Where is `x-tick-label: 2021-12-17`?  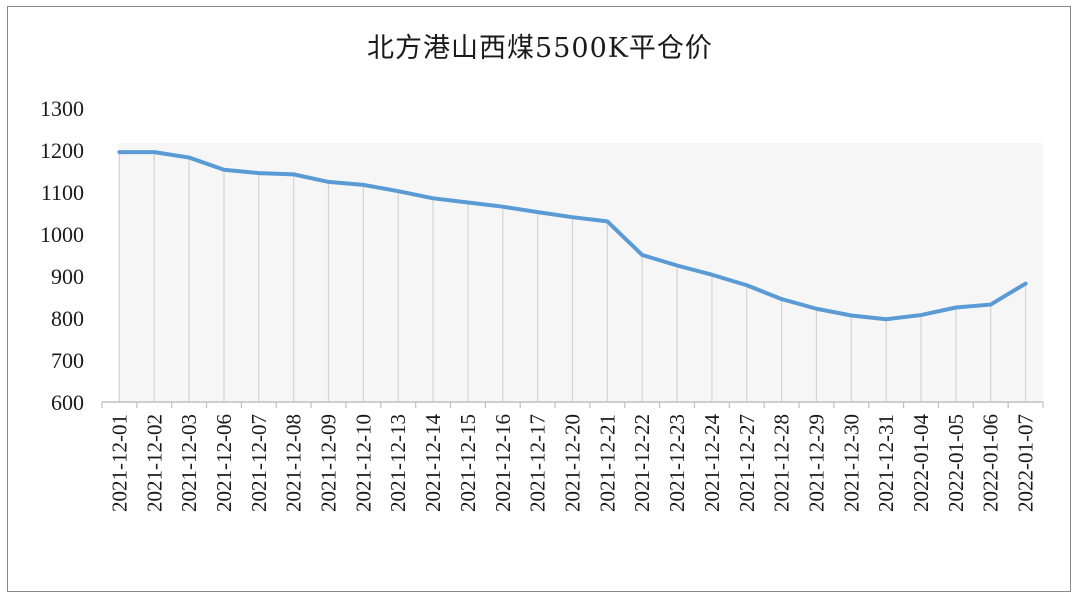 x-tick-label: 2021-12-17 is located at coordinates (538, 463).